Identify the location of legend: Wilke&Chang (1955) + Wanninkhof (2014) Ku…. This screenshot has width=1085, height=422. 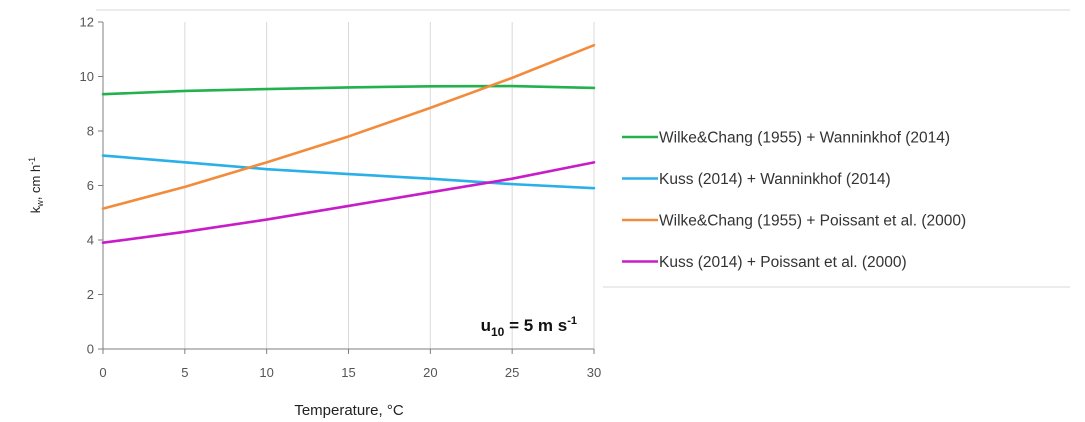
(794, 200).